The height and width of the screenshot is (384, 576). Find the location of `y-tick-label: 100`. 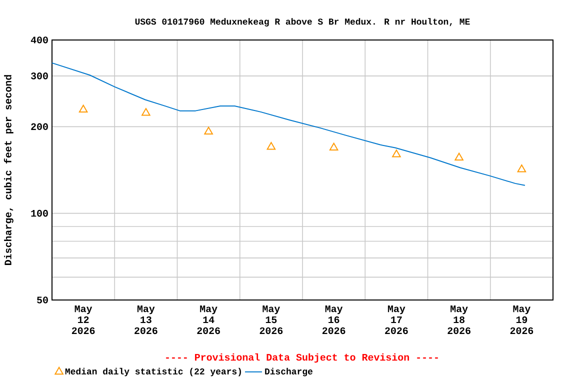

y-tick-label: 100 is located at coordinates (39, 213).